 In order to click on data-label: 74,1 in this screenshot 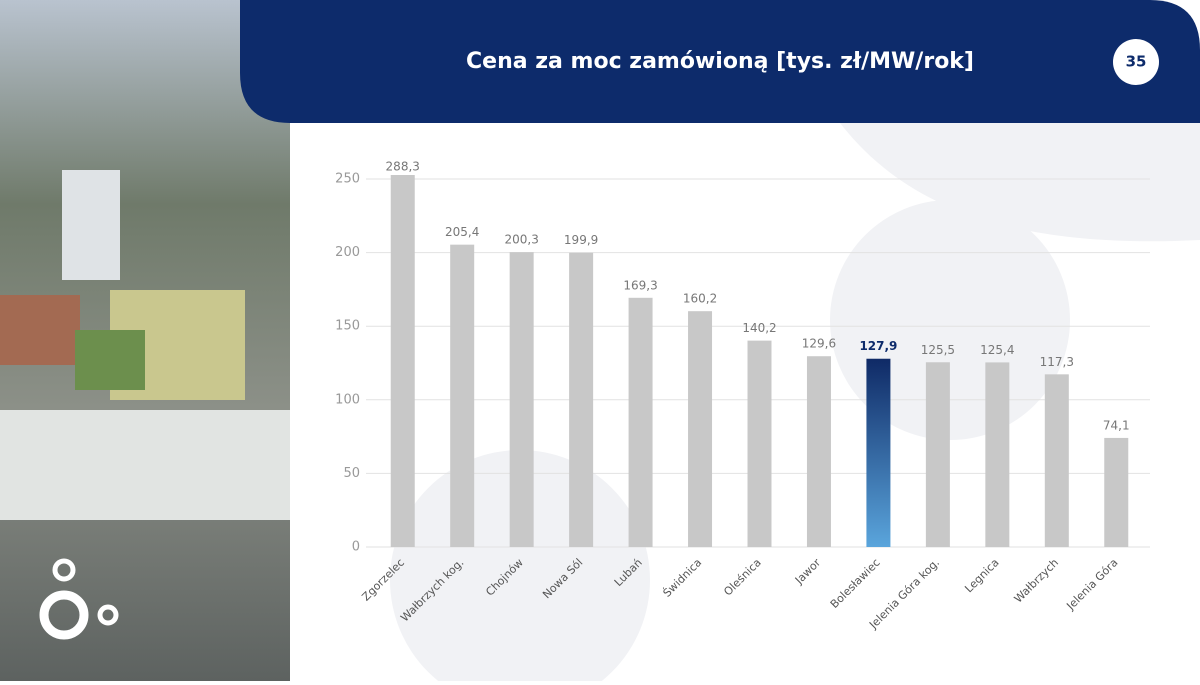, I will do `click(1116, 425)`.